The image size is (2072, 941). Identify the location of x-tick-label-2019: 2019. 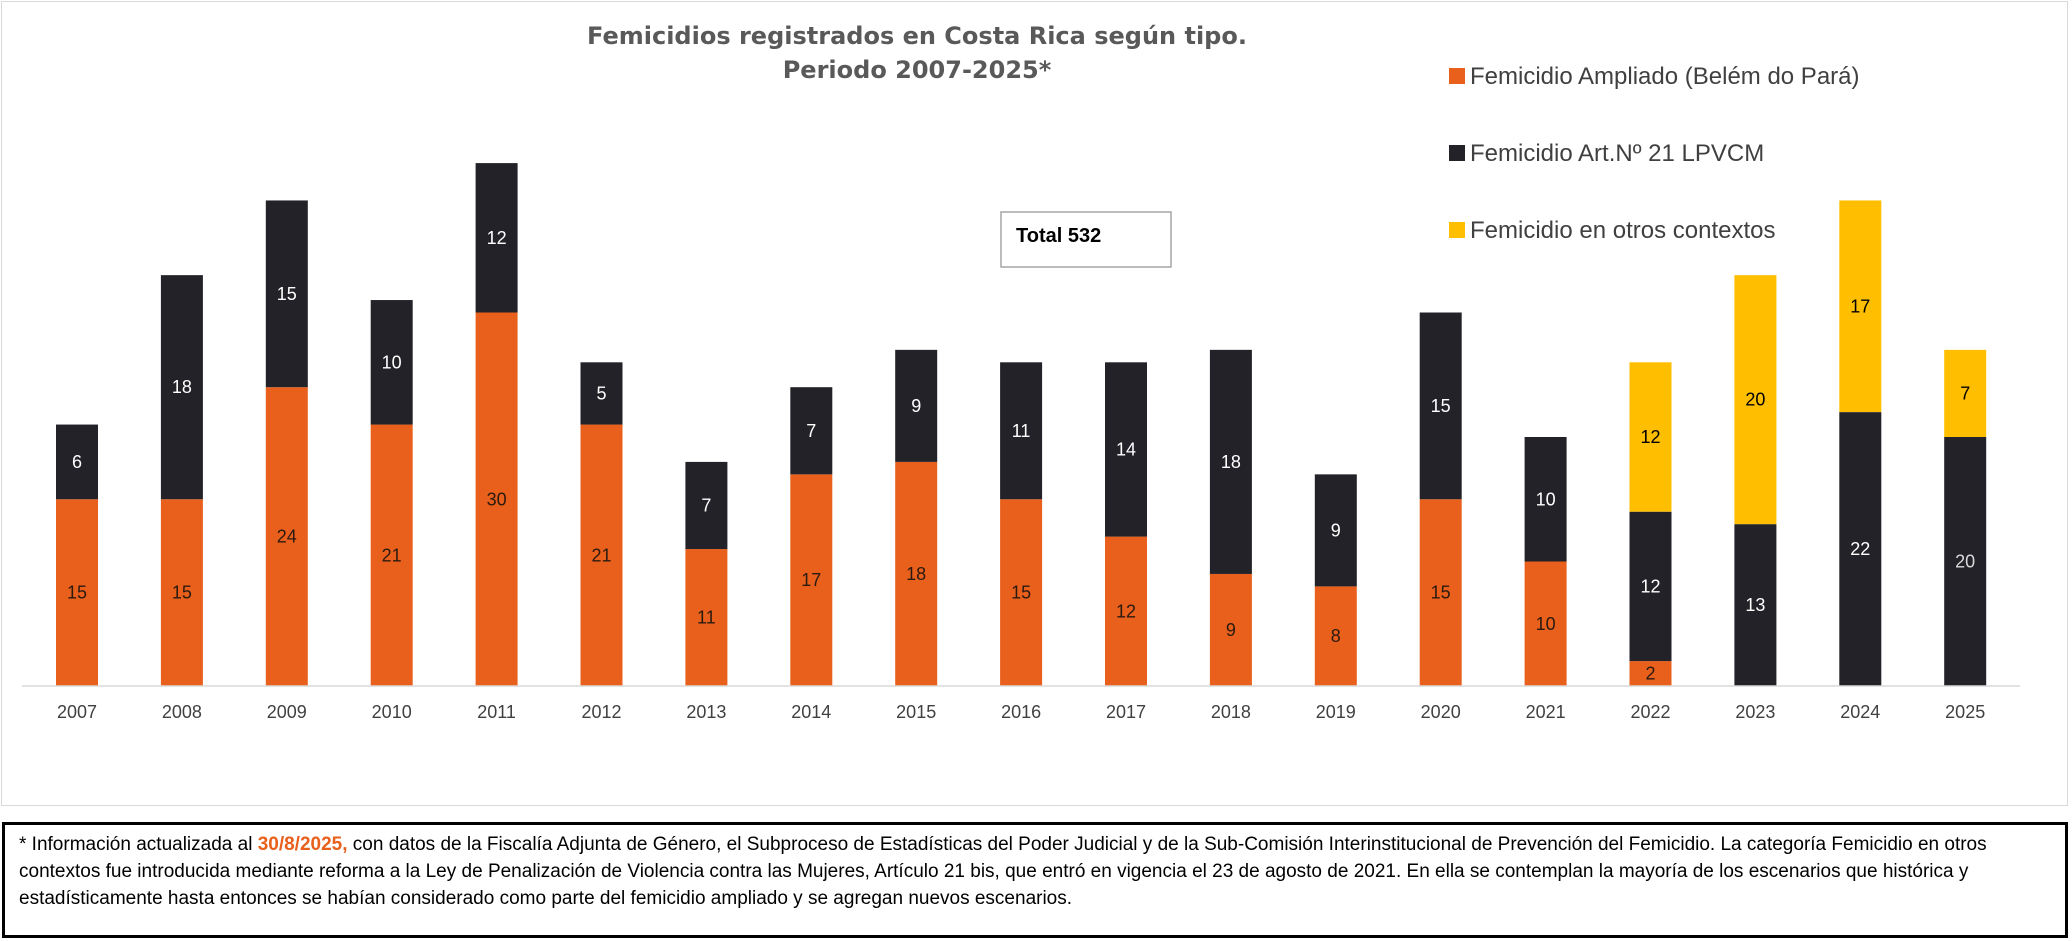
(1336, 712).